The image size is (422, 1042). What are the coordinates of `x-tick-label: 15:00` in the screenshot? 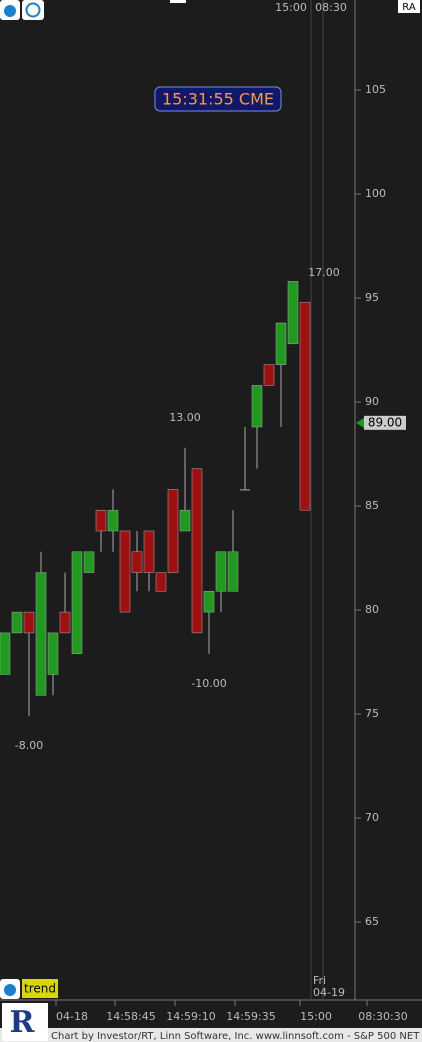 It's located at (316, 1016).